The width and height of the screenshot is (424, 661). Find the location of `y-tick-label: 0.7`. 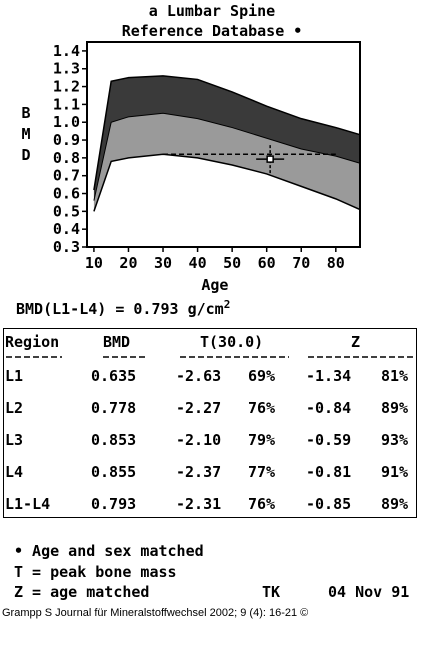

y-tick-label: 0.7 is located at coordinates (66, 176).